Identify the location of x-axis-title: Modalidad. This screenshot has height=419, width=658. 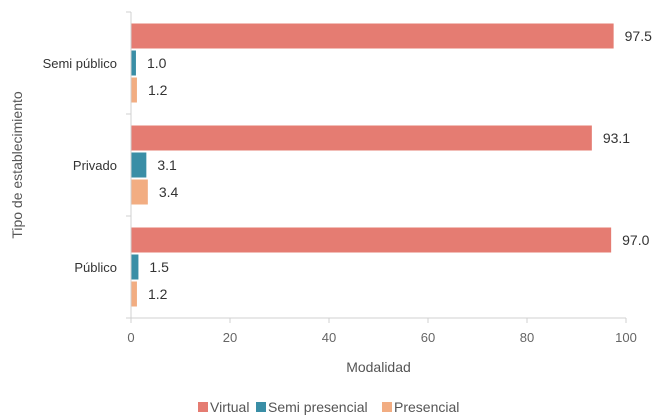
(378, 367).